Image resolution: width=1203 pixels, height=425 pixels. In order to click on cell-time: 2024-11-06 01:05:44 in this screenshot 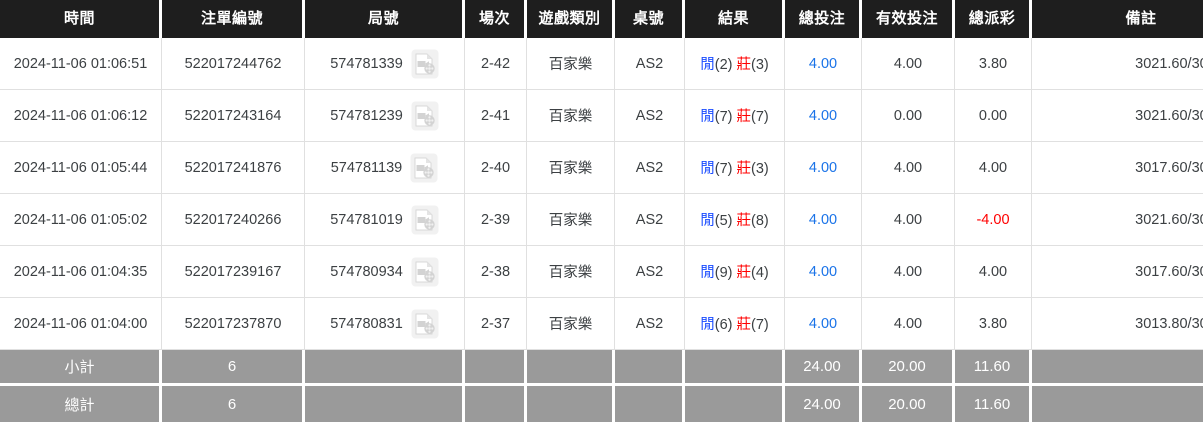, I will do `click(81, 168)`.